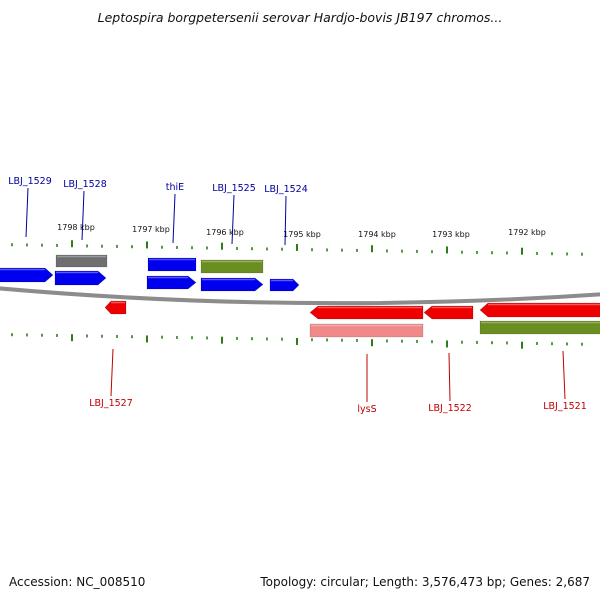 This screenshot has height=600, width=600. Describe the element at coordinates (85, 184) in the screenshot. I see `gene-label-forward: LBJ_1528` at that location.